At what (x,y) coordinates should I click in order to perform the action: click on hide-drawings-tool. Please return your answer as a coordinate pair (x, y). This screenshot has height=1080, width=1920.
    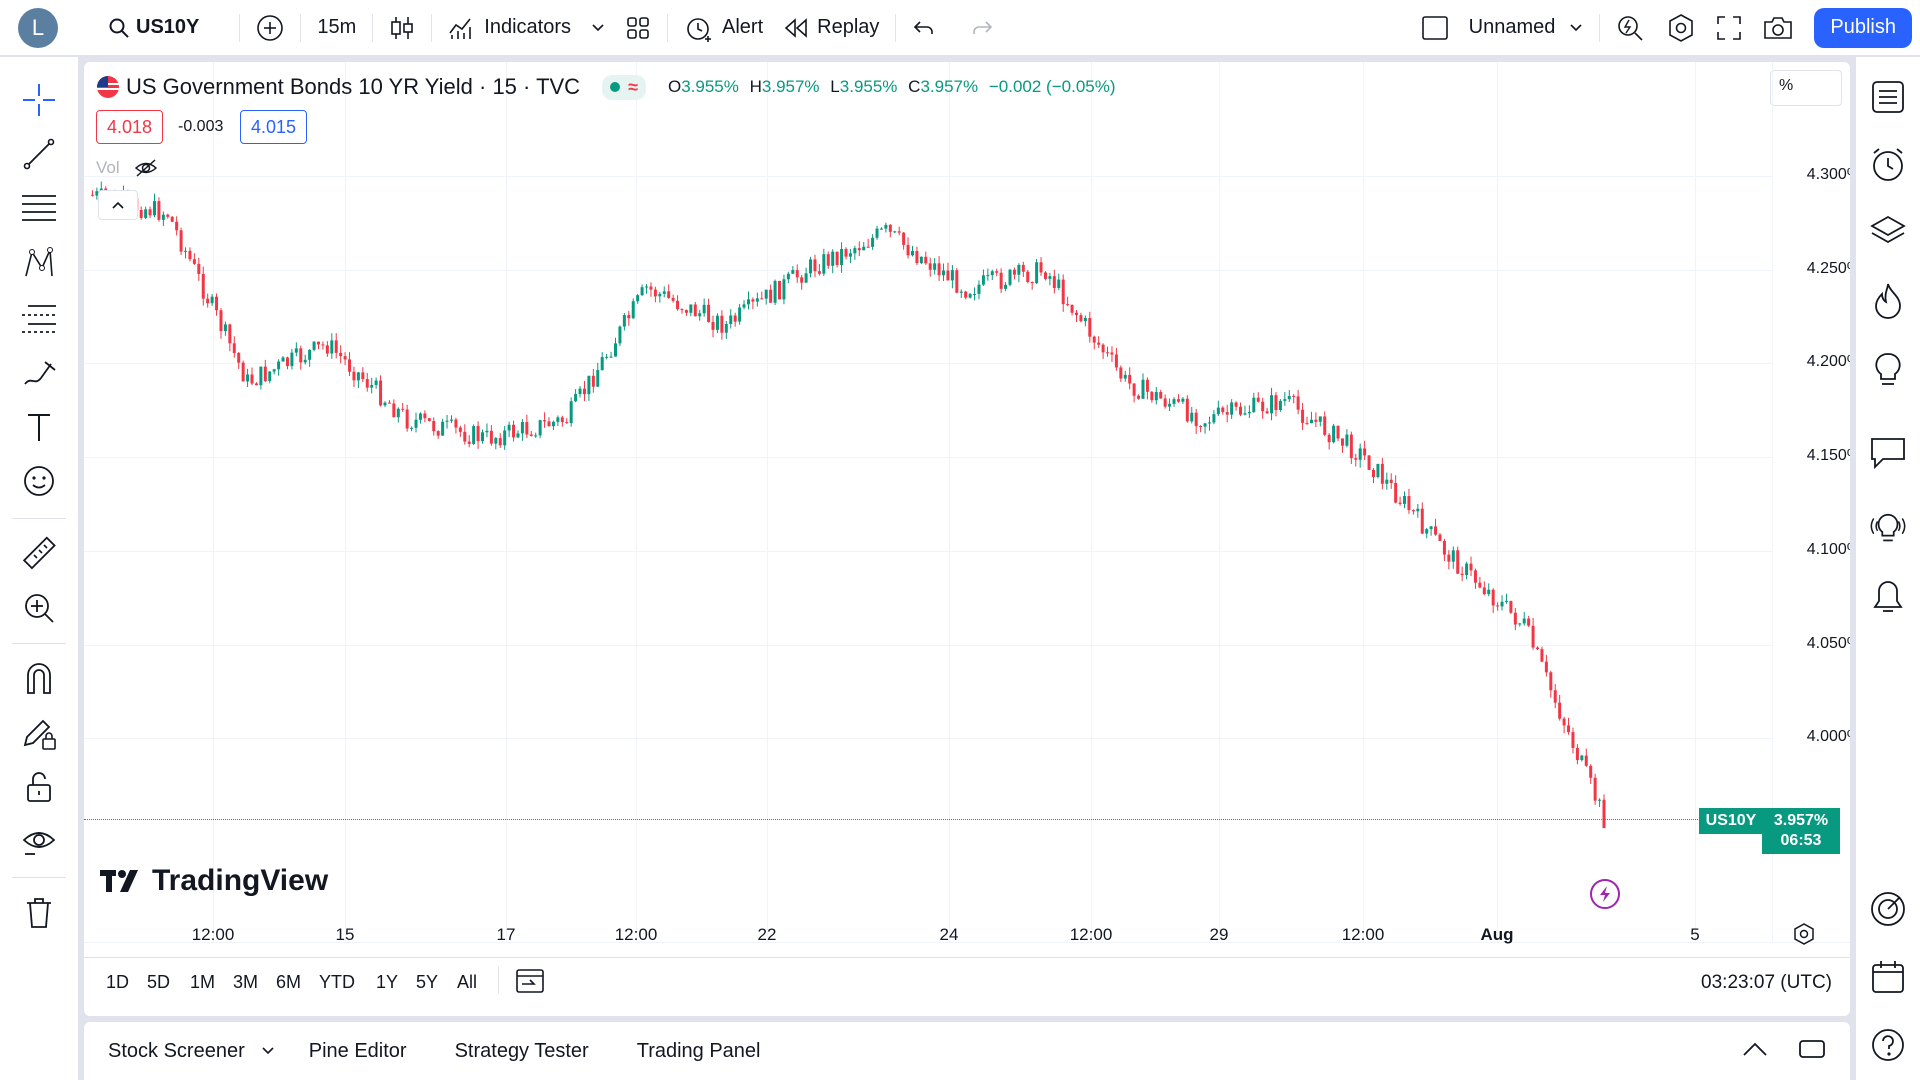
    Looking at the image, I should click on (39, 841).